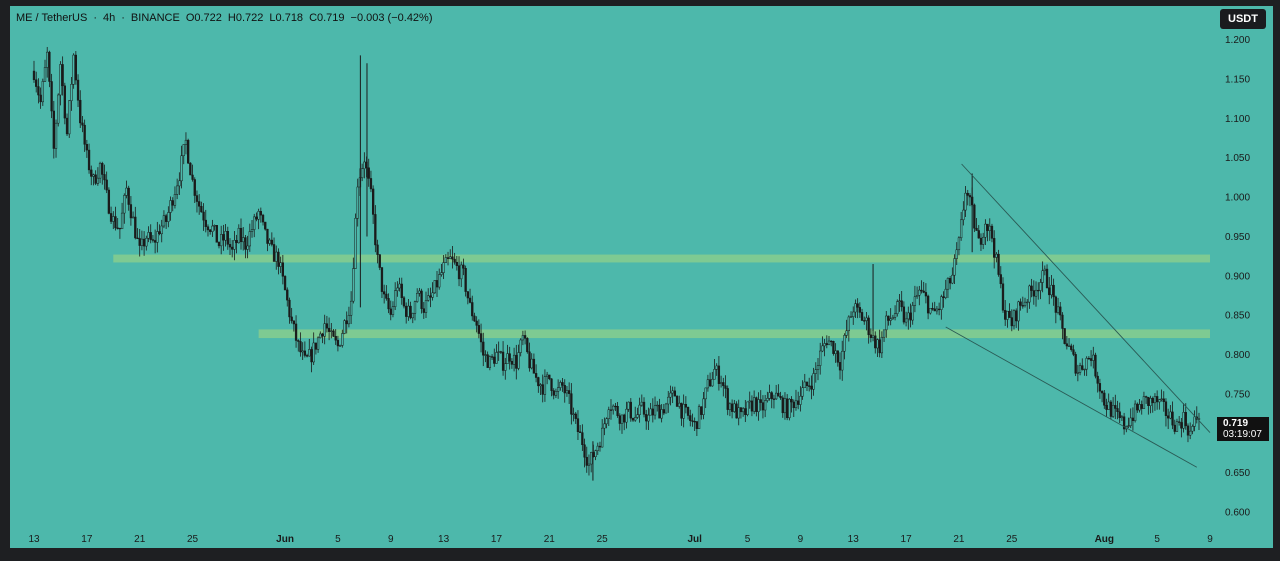  Describe the element at coordinates (444, 539) in the screenshot. I see `x-tick-label: 13` at that location.